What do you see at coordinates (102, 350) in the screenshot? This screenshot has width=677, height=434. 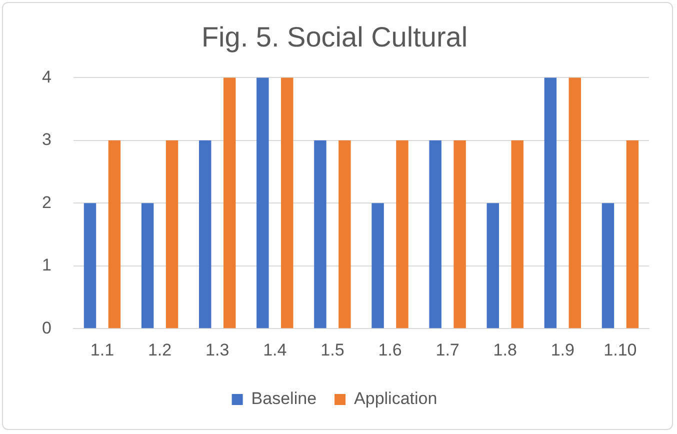 I see `x-tick-label: 1.1` at bounding box center [102, 350].